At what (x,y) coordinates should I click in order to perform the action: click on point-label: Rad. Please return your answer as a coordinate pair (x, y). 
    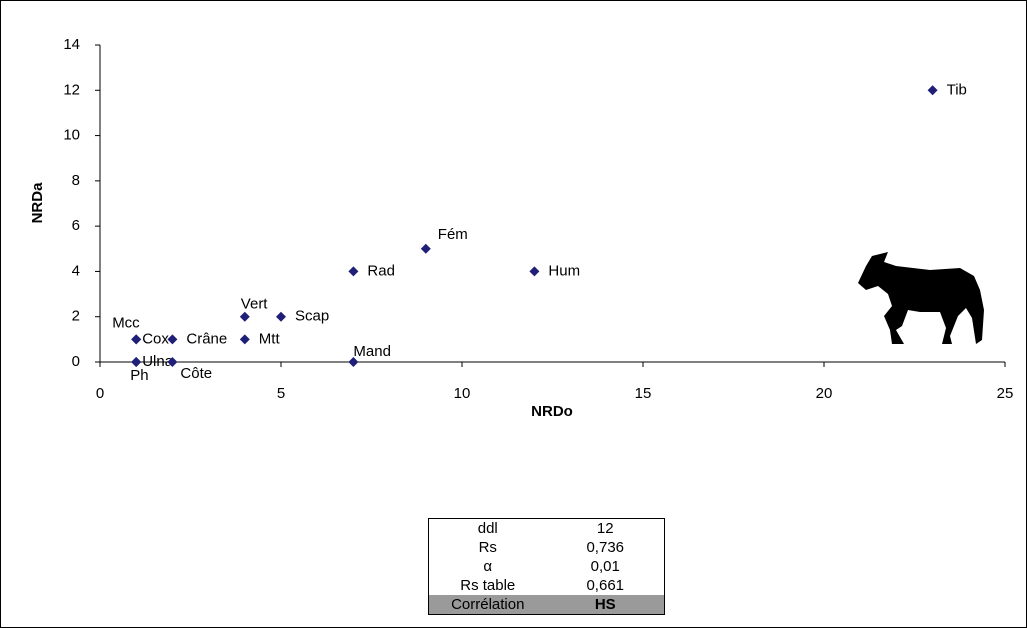
    Looking at the image, I should click on (381, 270).